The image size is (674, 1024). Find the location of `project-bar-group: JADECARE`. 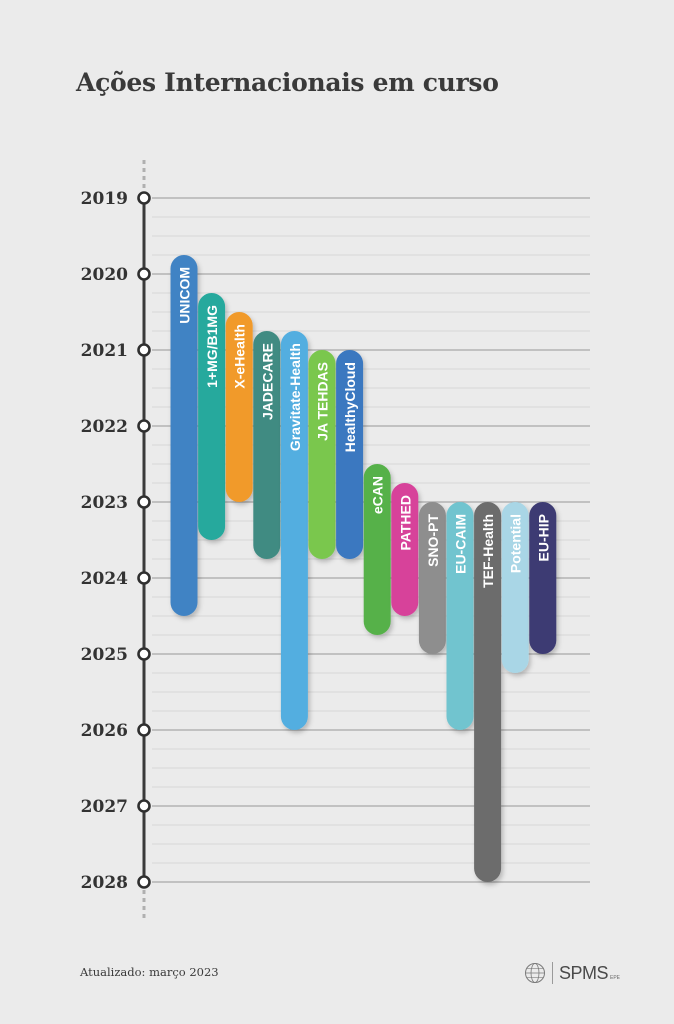

project-bar-group: JADECARE is located at coordinates (267, 445).